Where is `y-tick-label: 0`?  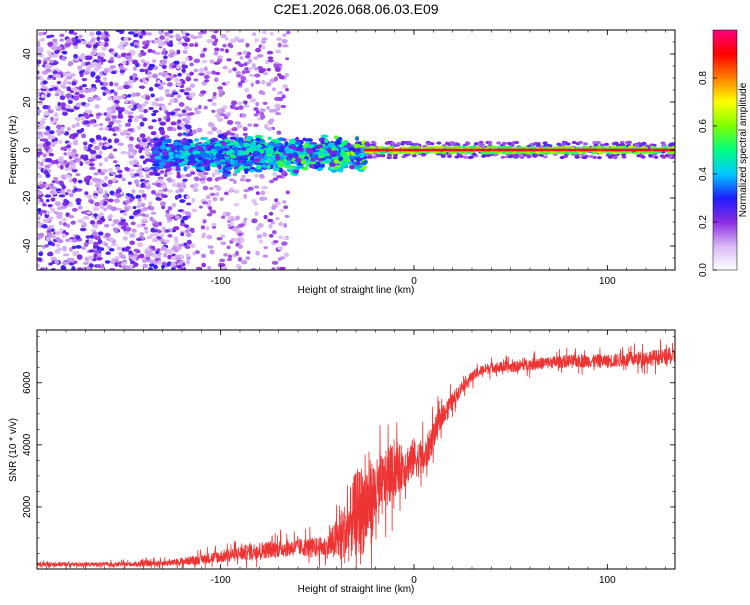 y-tick-label: 0 is located at coordinates (27, 150).